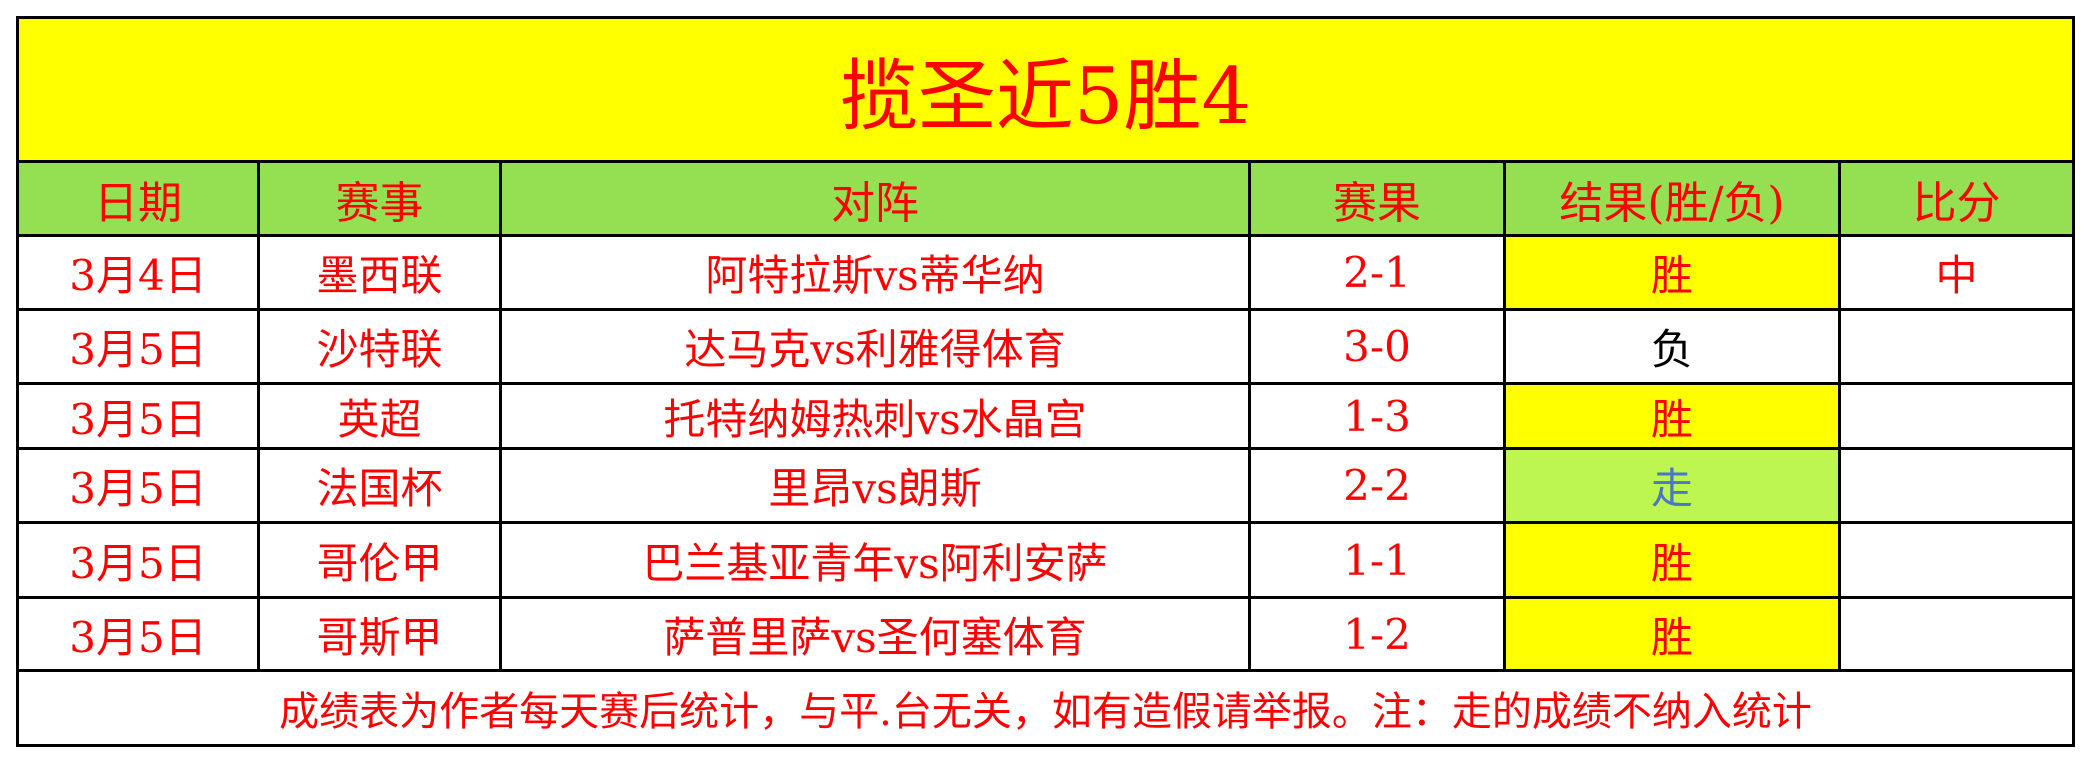  What do you see at coordinates (379, 485) in the screenshot?
I see `cell-league: 法国杯` at bounding box center [379, 485].